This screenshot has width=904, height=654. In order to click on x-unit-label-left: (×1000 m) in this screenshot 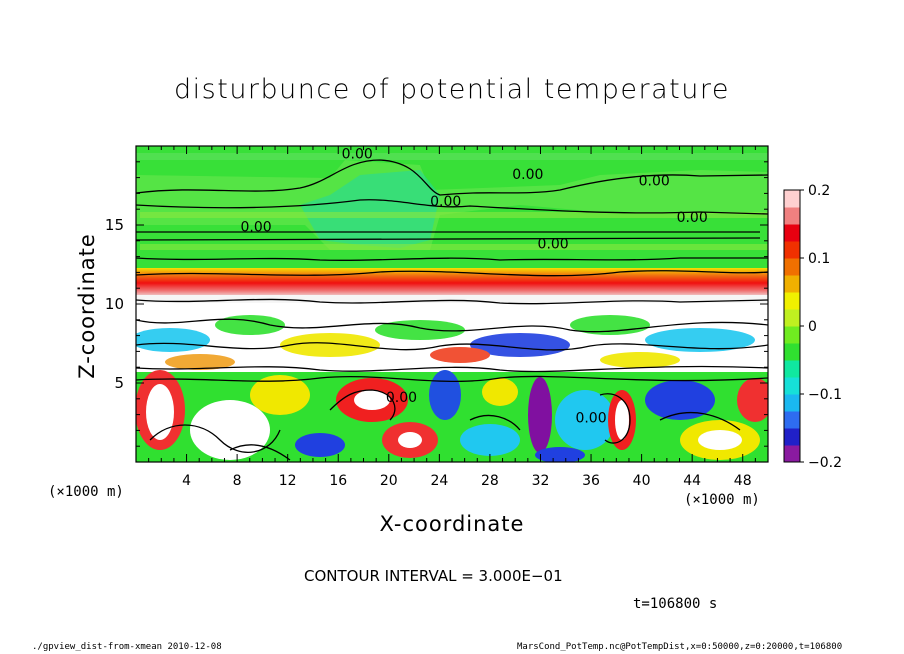, I will do `click(86, 492)`.